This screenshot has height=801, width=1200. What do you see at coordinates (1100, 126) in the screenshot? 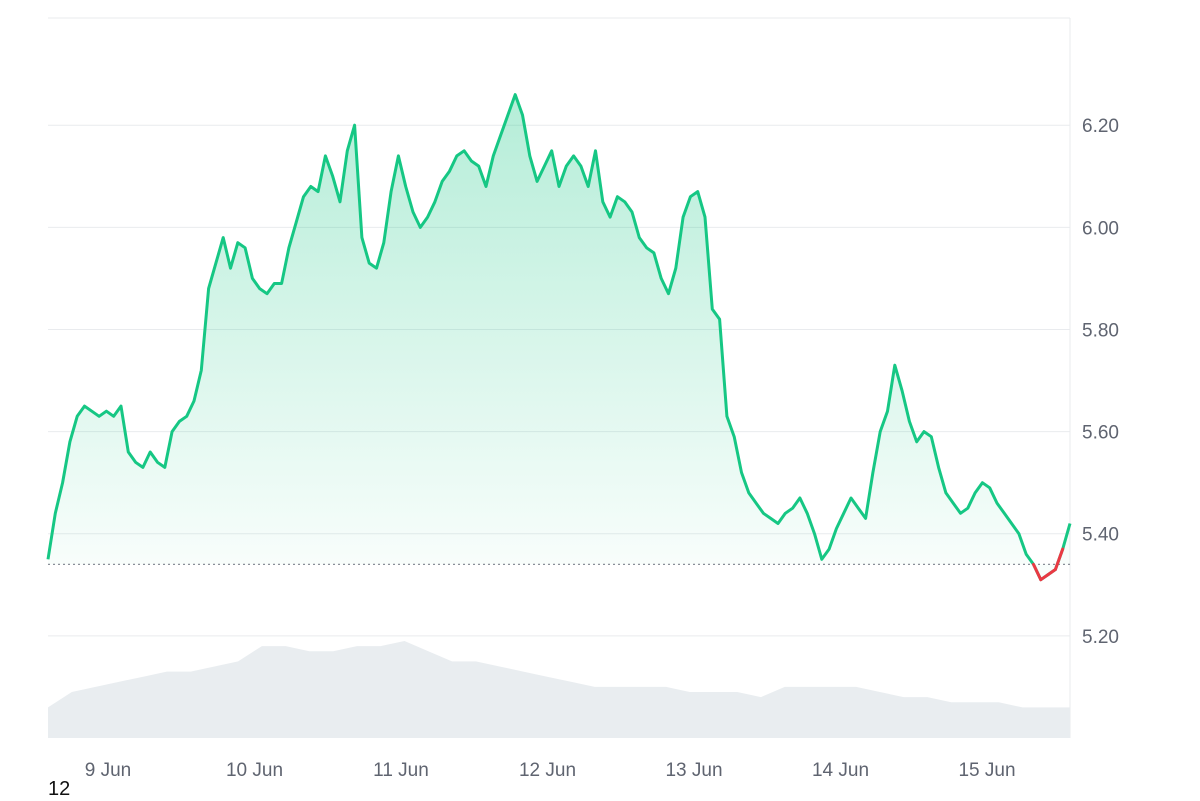
I see `y-tick-label: 6.20` at bounding box center [1100, 126].